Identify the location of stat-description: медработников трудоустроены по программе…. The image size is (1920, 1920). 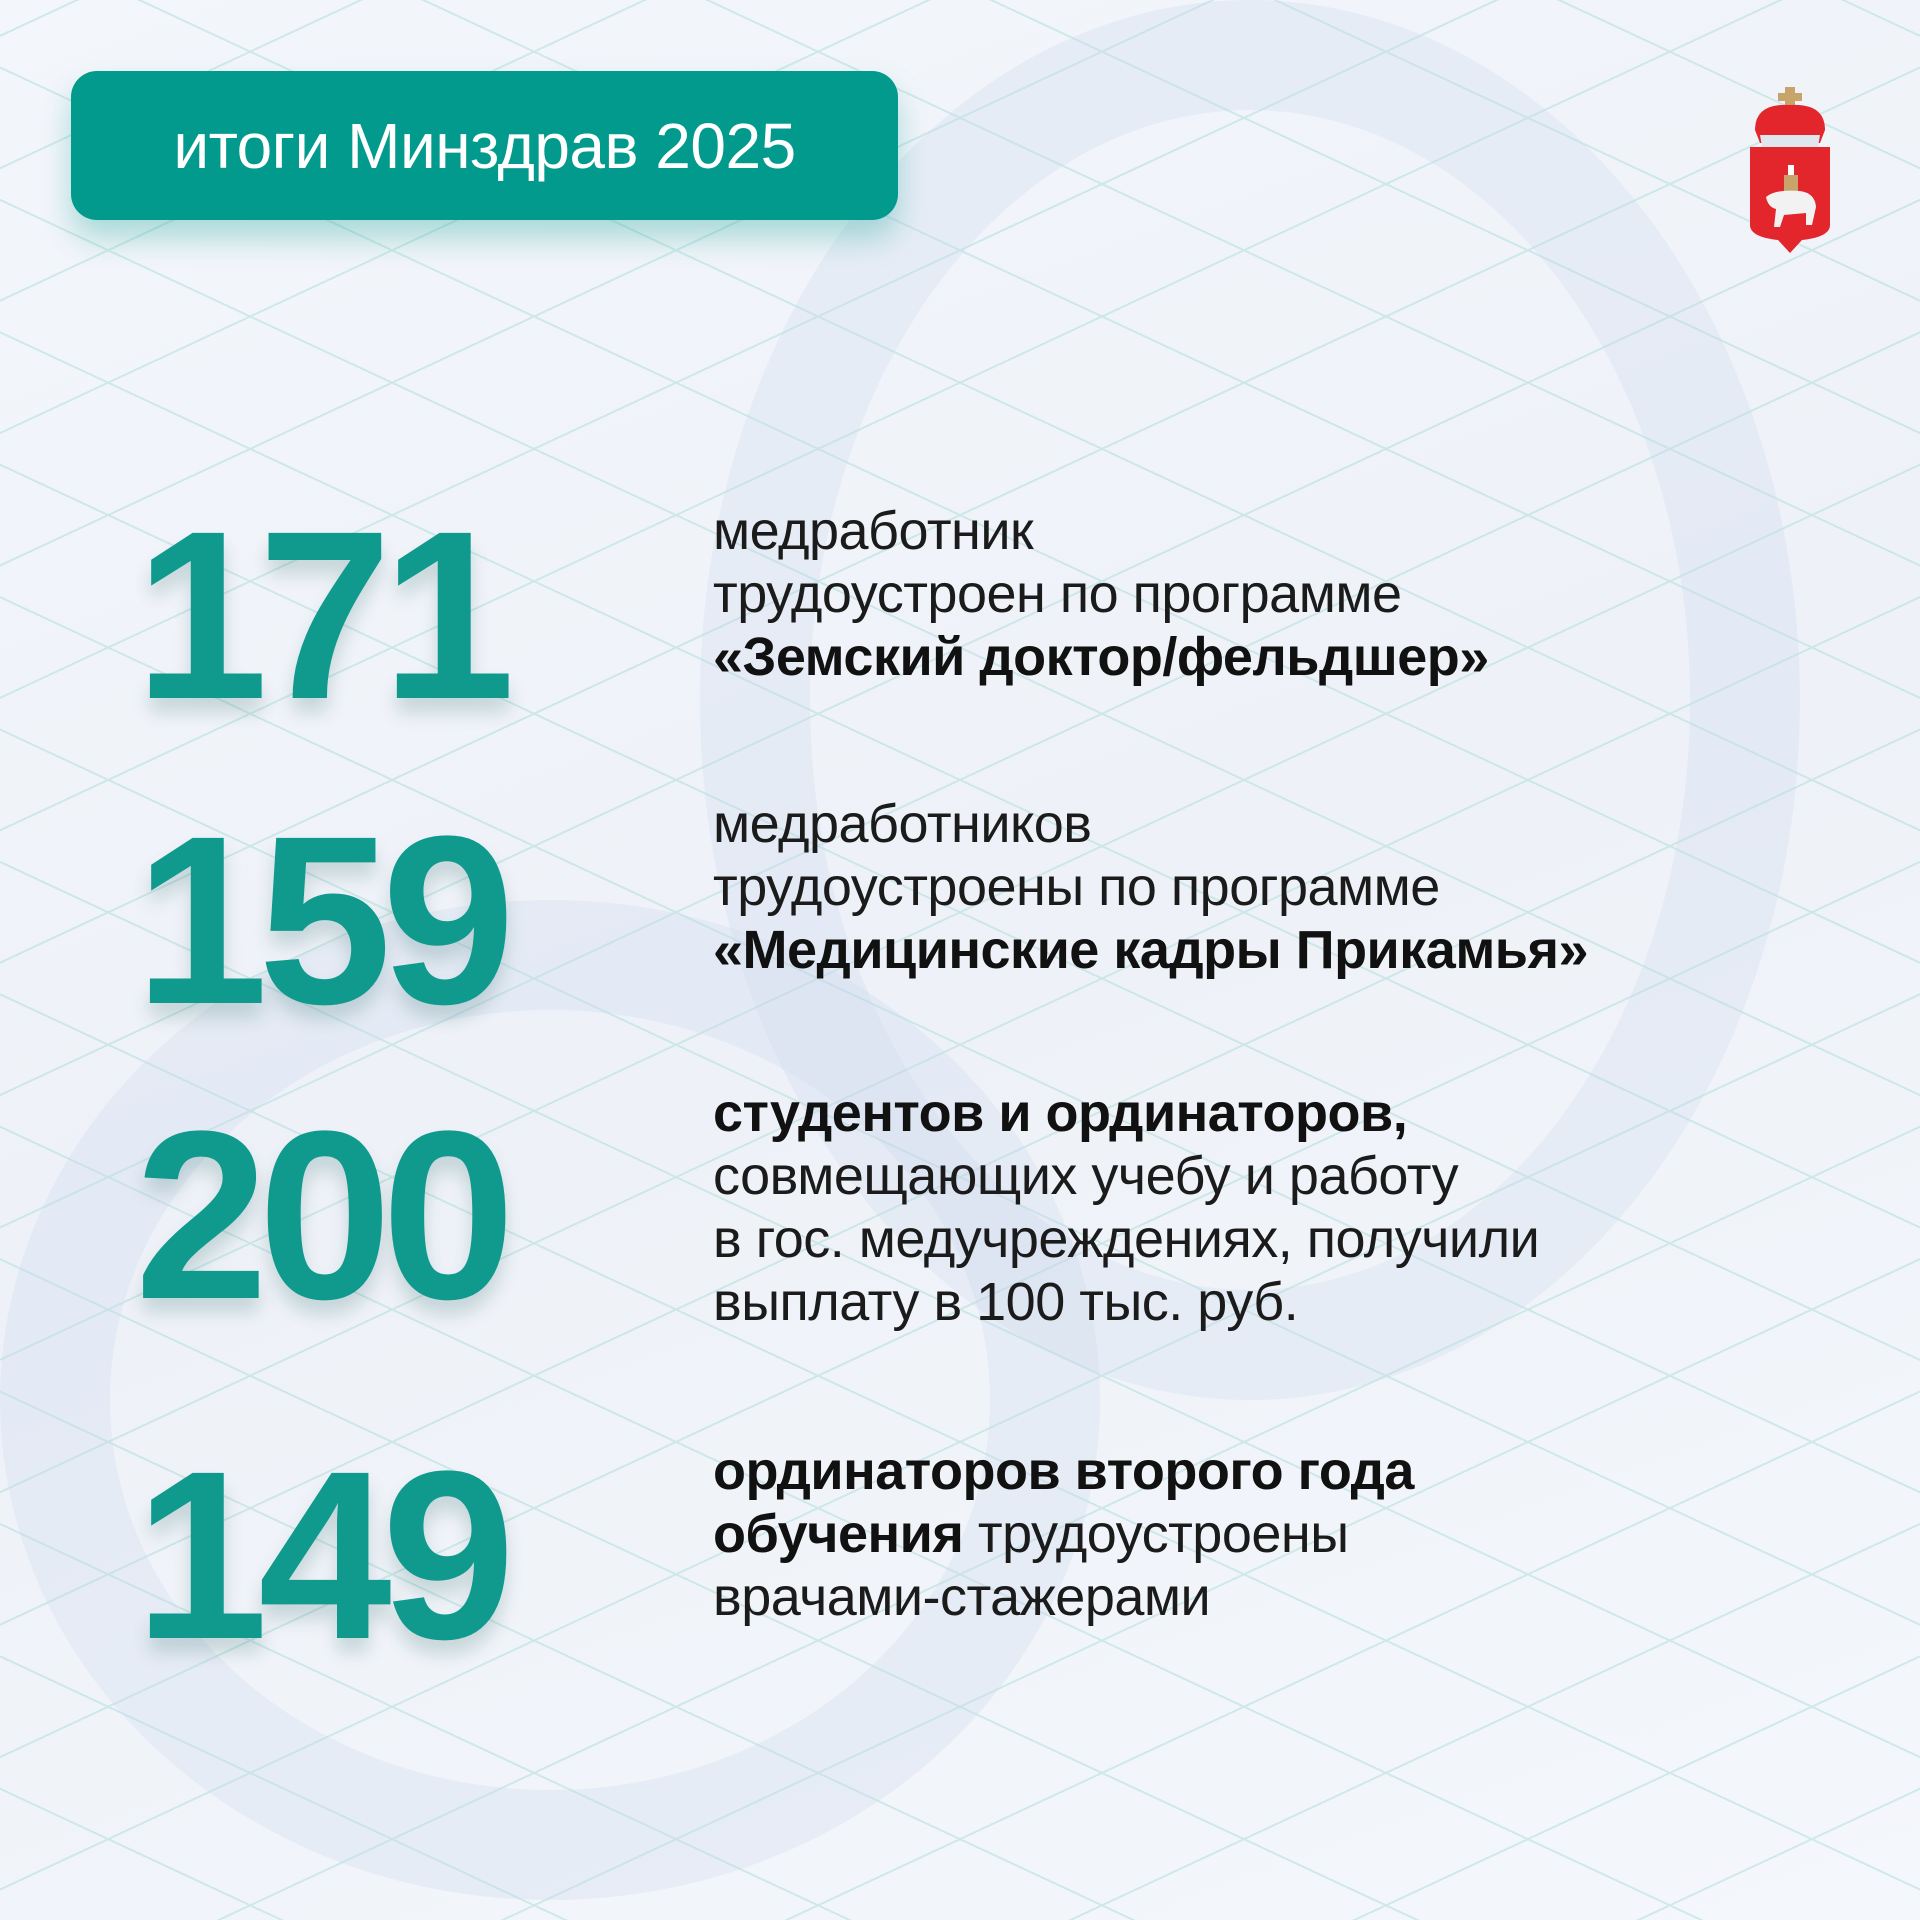
(1288, 887).